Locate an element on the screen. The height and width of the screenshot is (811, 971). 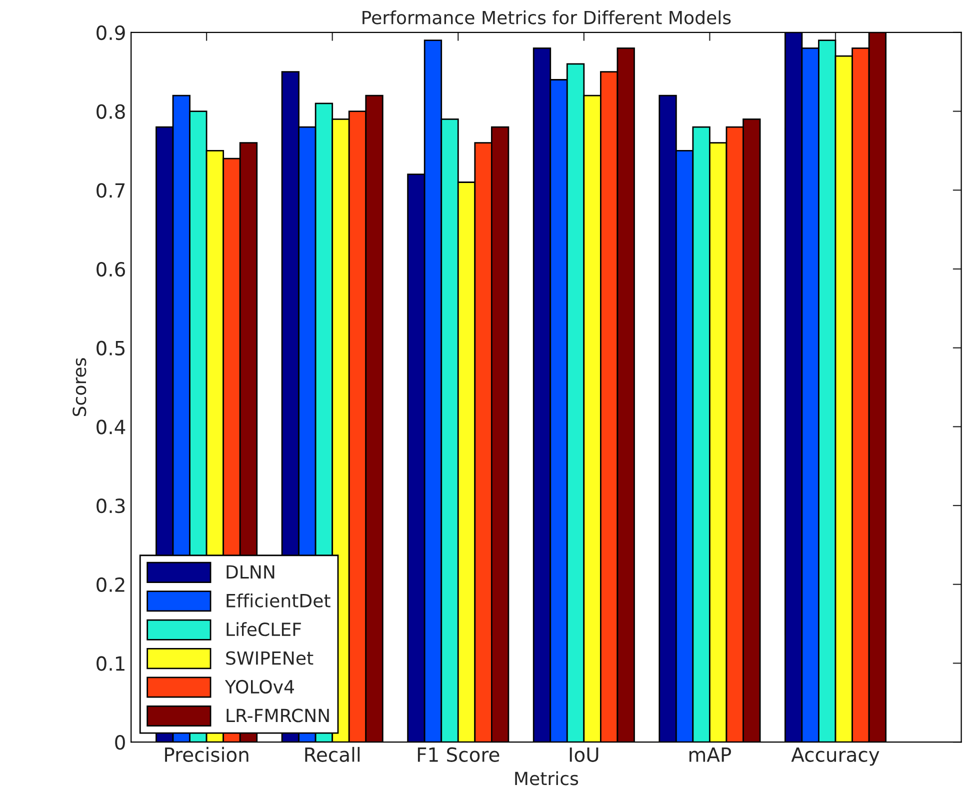
x-tick-label: Recall is located at coordinates (332, 754).